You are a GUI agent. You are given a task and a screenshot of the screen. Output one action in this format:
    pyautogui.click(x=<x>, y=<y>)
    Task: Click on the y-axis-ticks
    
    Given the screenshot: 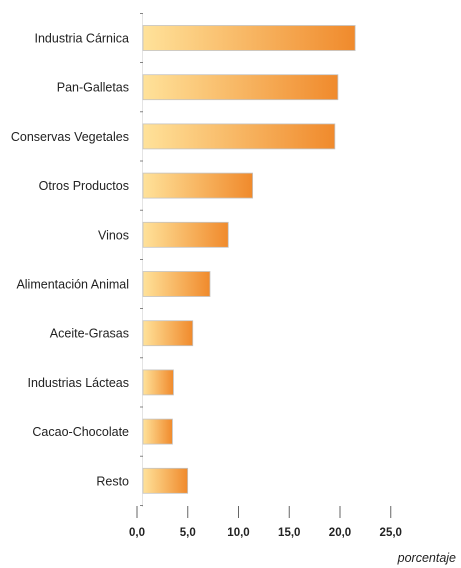 What is the action you would take?
    pyautogui.click(x=141, y=259)
    